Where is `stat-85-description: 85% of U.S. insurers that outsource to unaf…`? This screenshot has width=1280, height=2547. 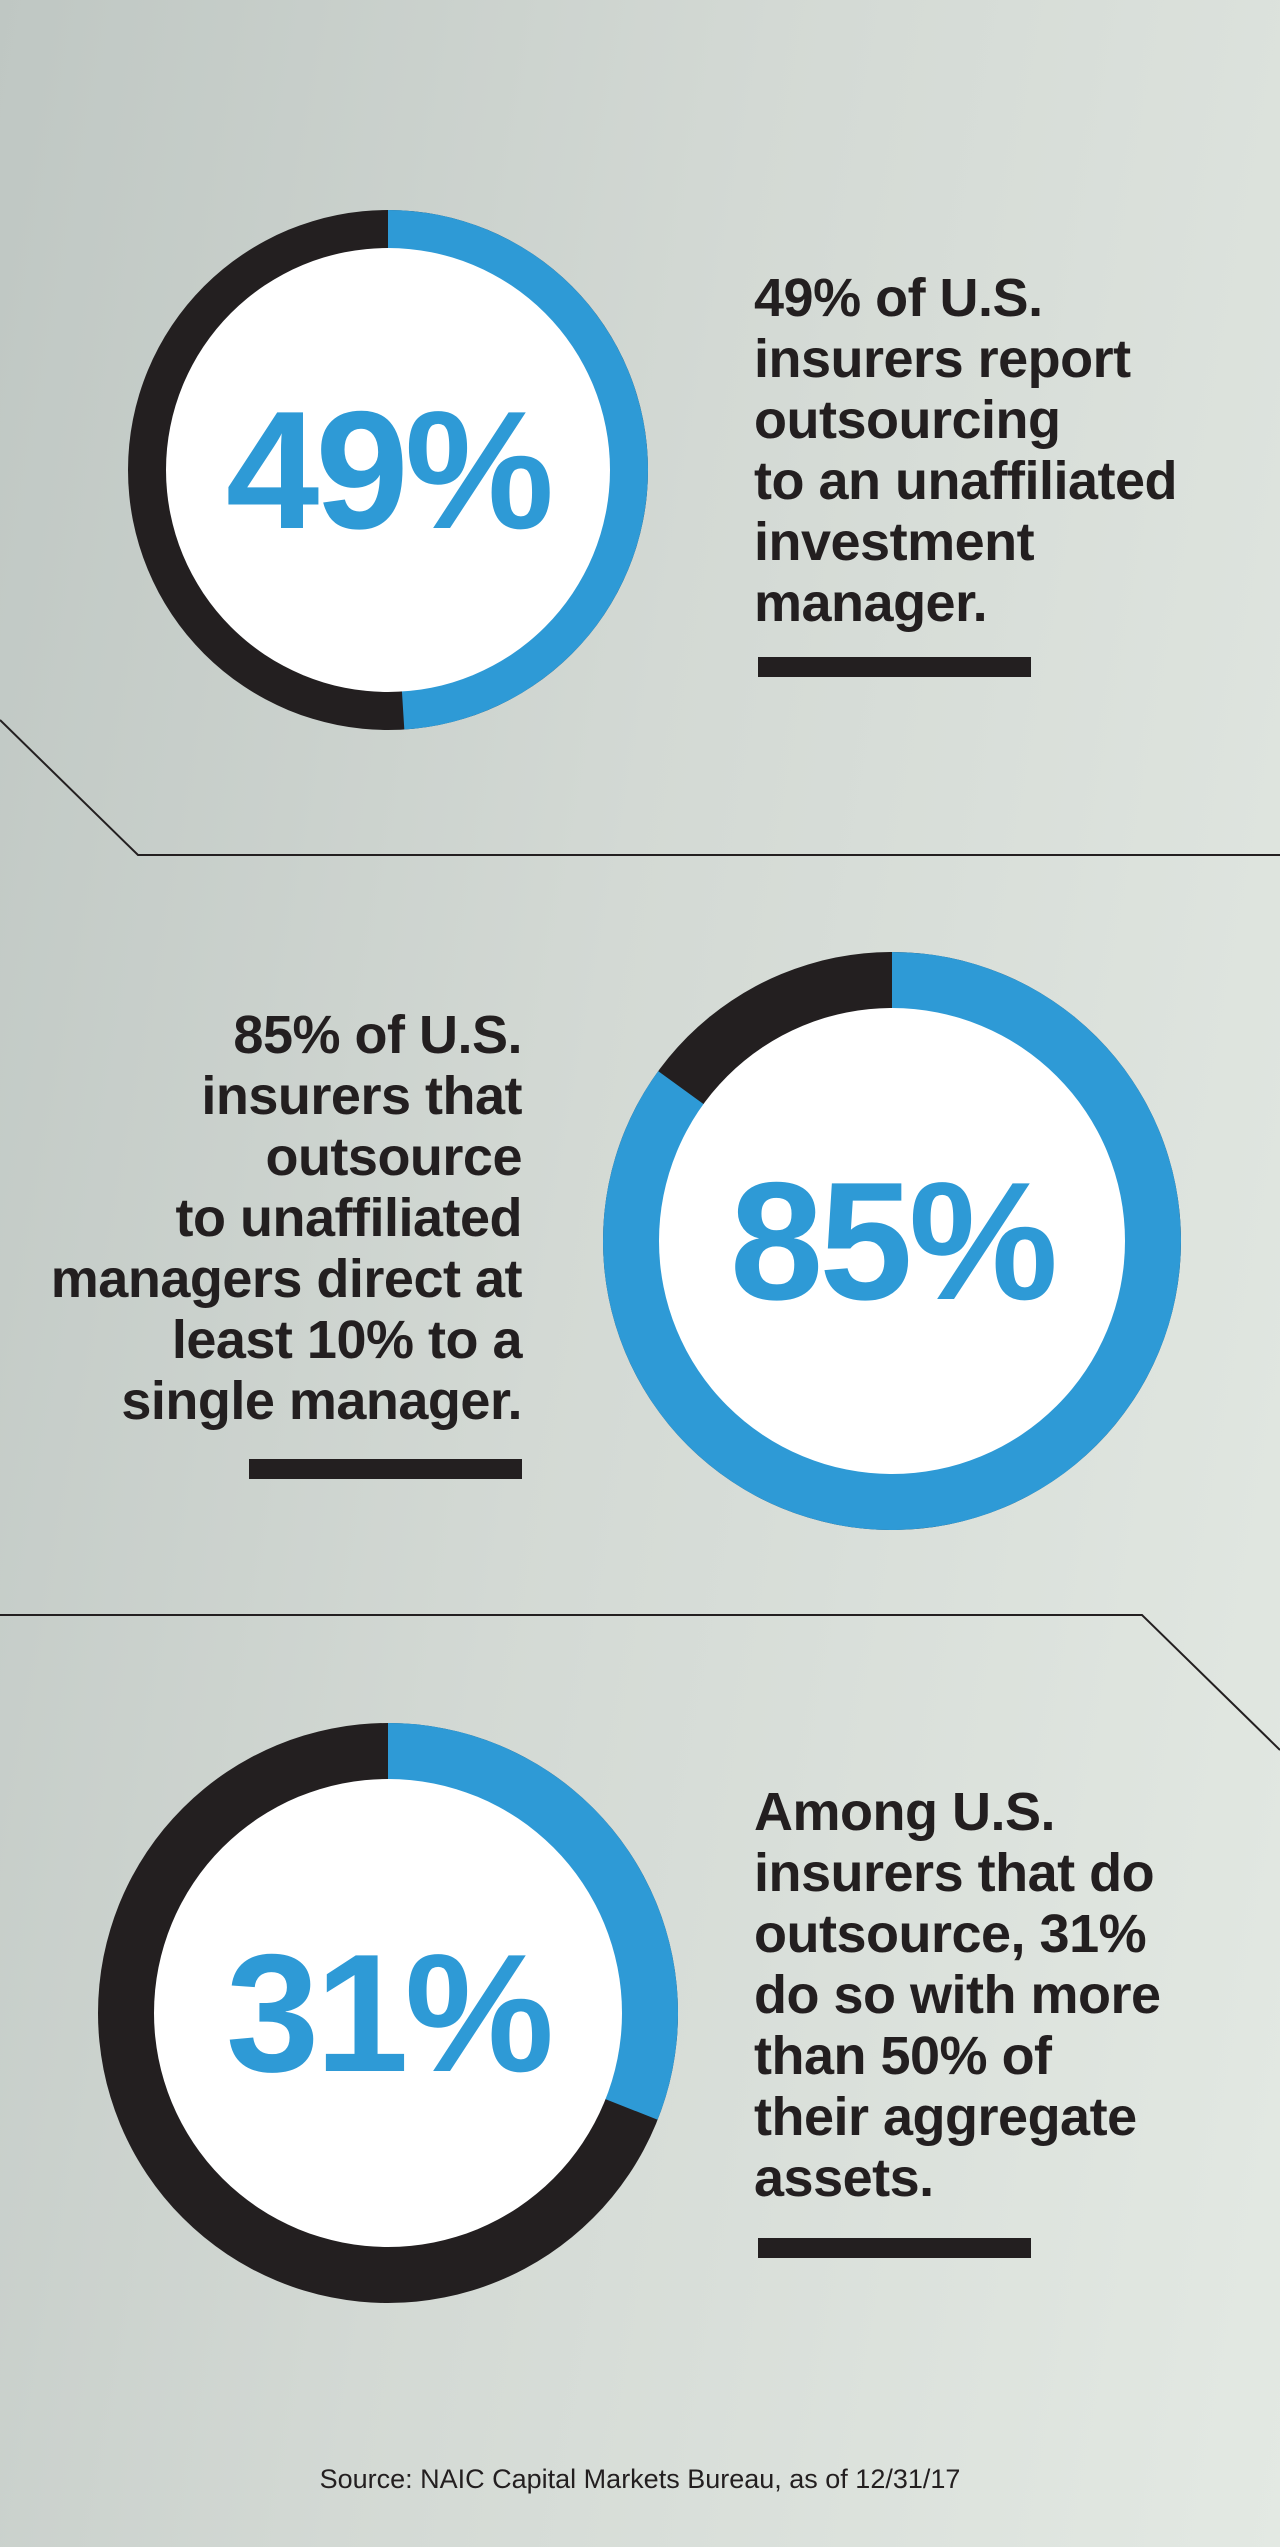 stat-85-description: 85% of U.S. insurers that outsource to unaf… is located at coordinates (286, 1218).